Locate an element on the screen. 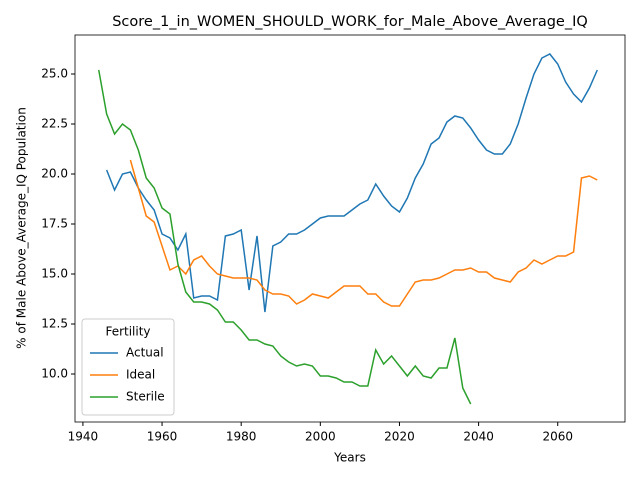  legend-label: Actual is located at coordinates (145, 353).